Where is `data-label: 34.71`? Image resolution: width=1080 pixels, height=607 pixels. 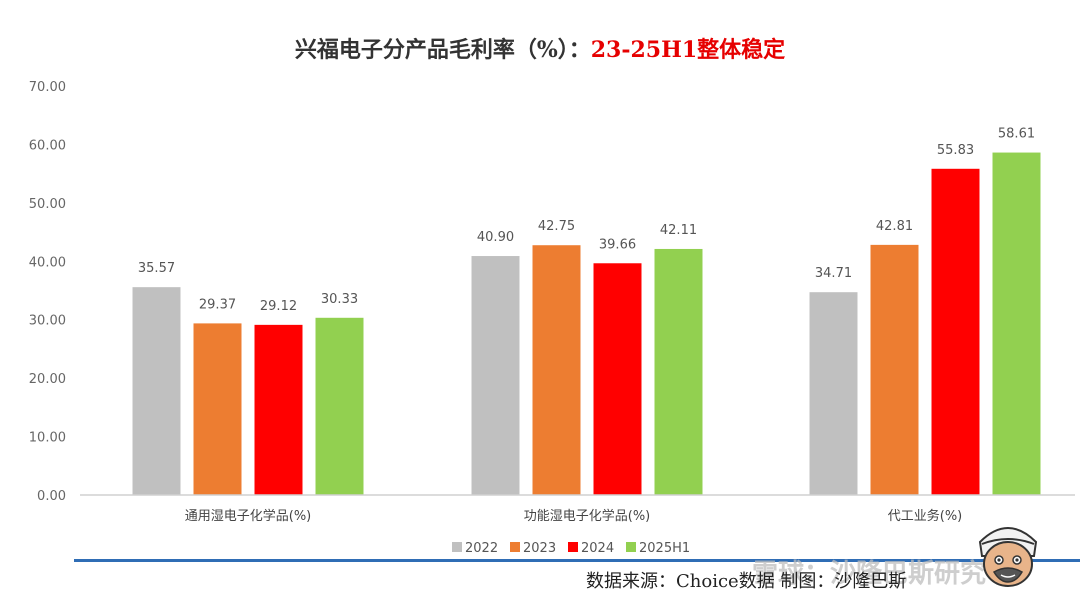 data-label: 34.71 is located at coordinates (833, 273).